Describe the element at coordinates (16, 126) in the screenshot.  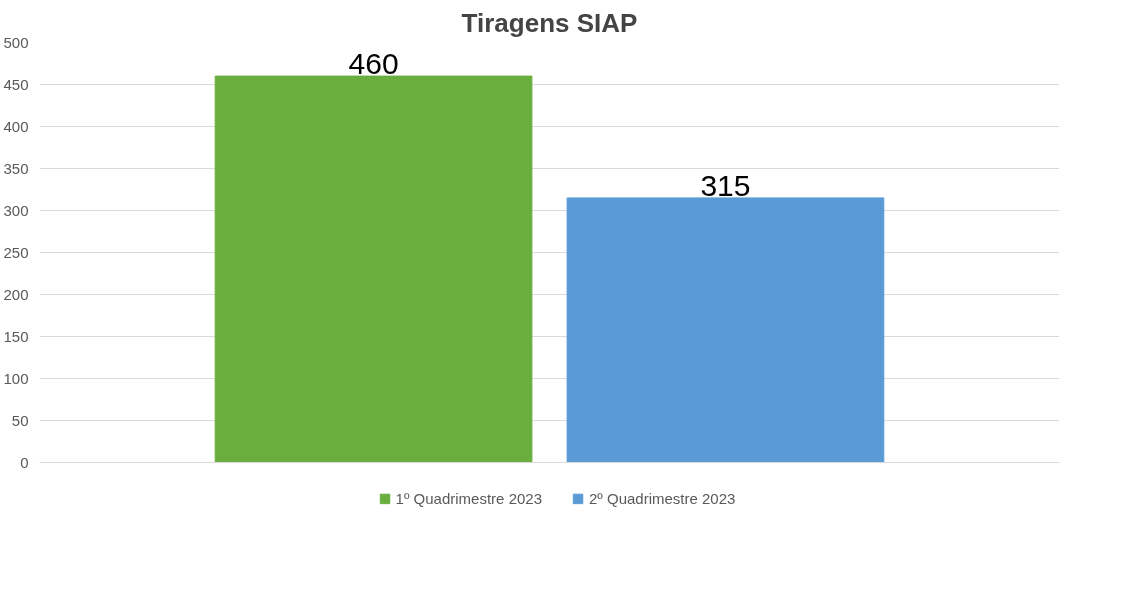
I see `y-tick-label: 400` at that location.